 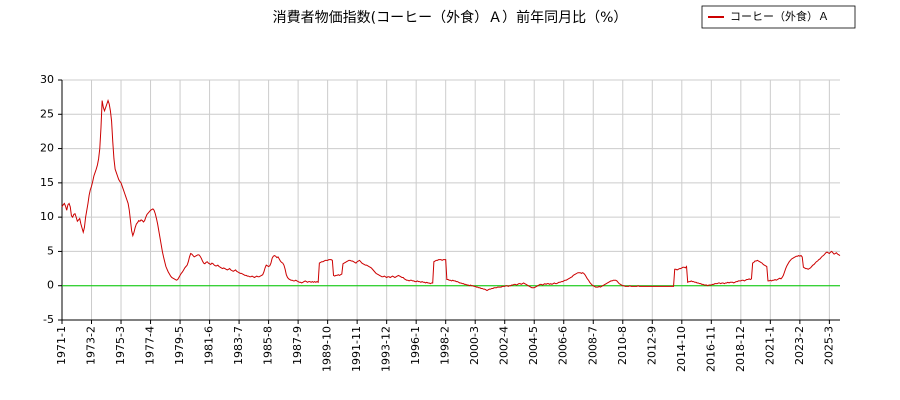 What do you see at coordinates (651, 345) in the screenshot?
I see `x-tick-label: 2012-9` at bounding box center [651, 345].